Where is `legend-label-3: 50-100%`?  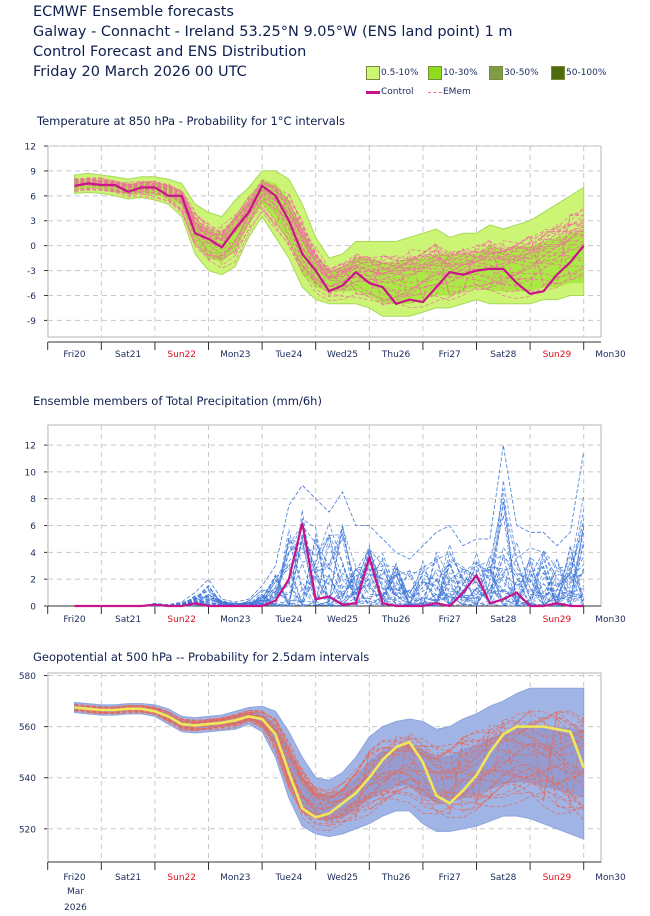
legend-label-3: 50-100% is located at coordinates (586, 73).